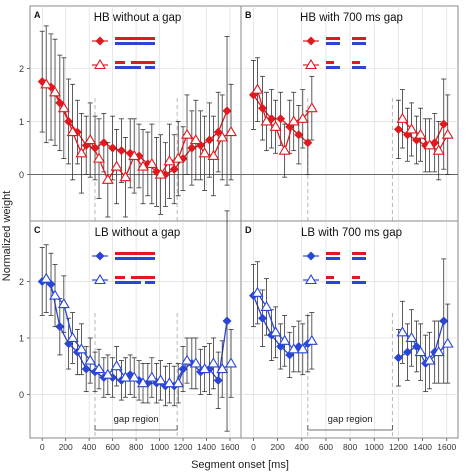  I want to click on x-tick-label: 0, so click(253, 447).